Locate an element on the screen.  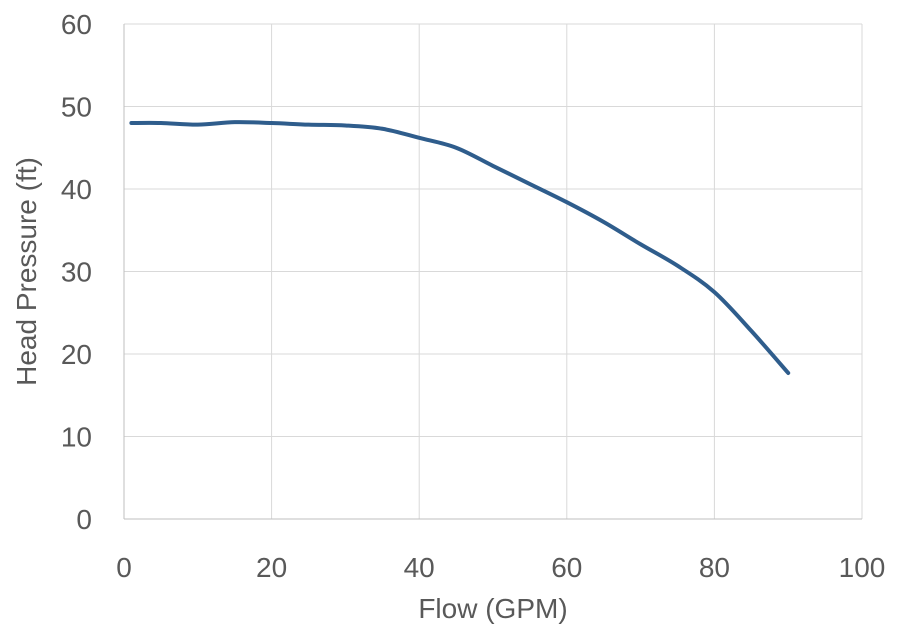
y-tick-label: 50 is located at coordinates (76, 107).